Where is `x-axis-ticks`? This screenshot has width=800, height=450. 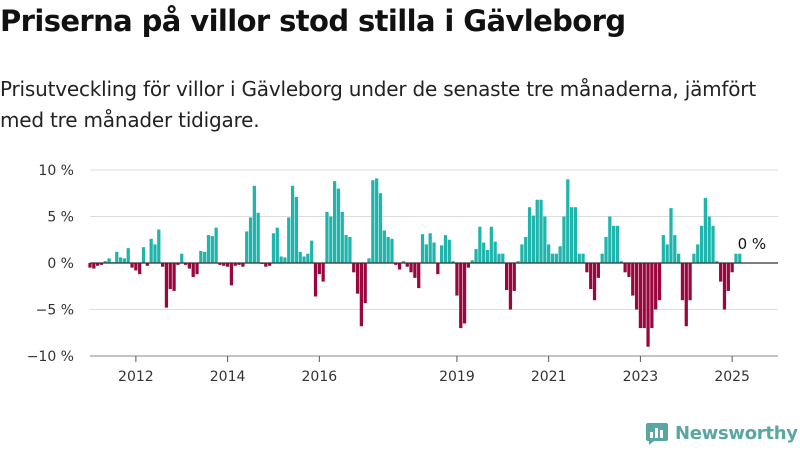
x-axis-ticks is located at coordinates (434, 359).